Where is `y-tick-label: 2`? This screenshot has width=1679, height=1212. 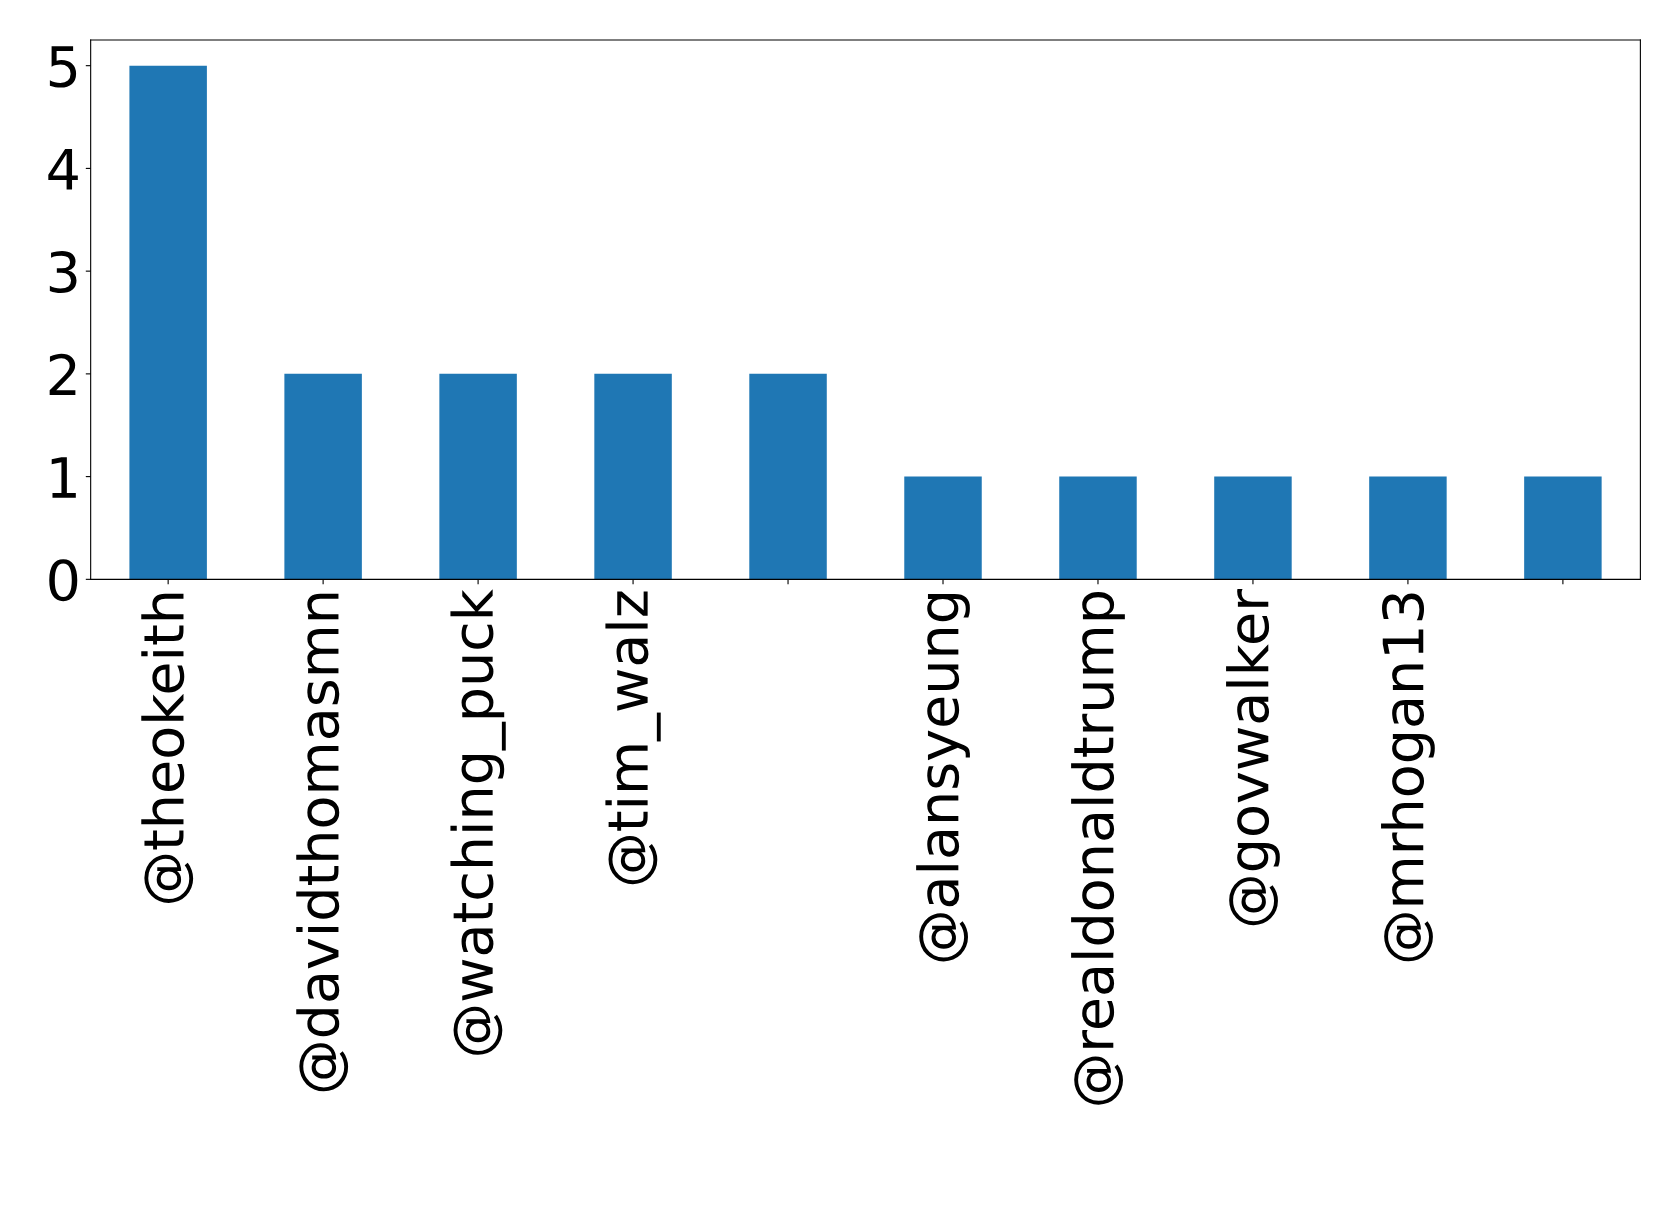
y-tick-label: 2 is located at coordinates (62, 374).